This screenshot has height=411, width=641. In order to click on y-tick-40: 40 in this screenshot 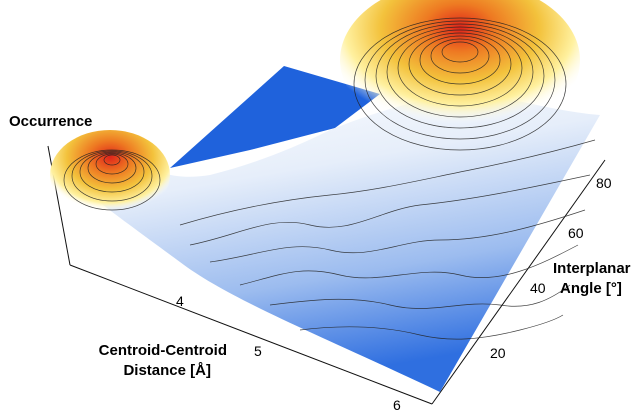, I will do `click(538, 288)`.